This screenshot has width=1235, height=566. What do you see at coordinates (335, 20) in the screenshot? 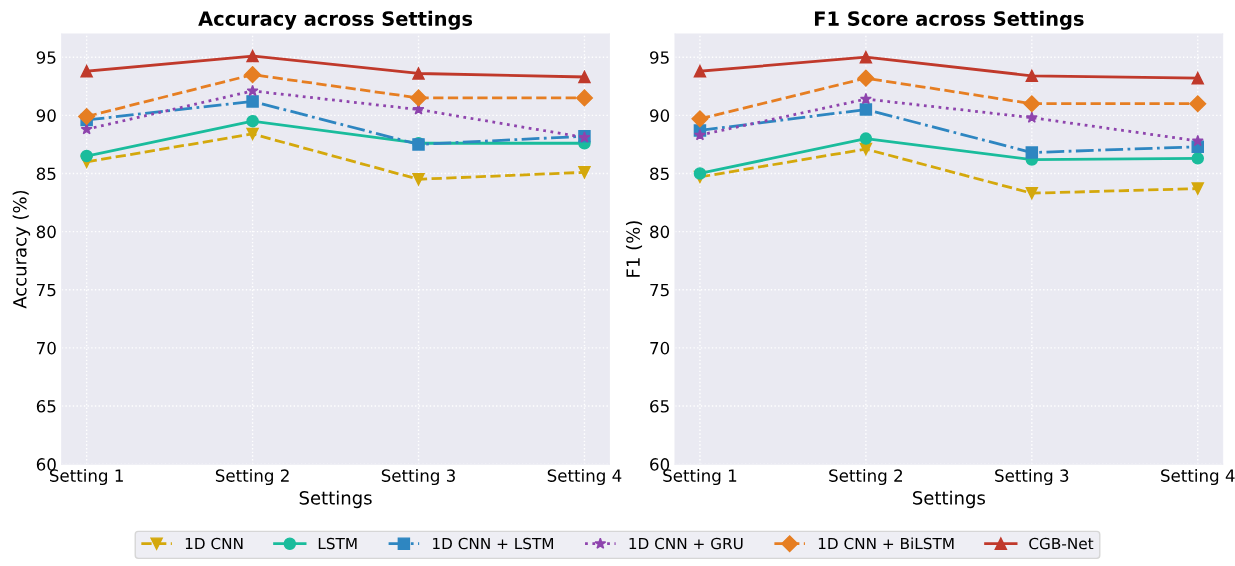
I see `chart-title: Accuracy across Settings` at bounding box center [335, 20].